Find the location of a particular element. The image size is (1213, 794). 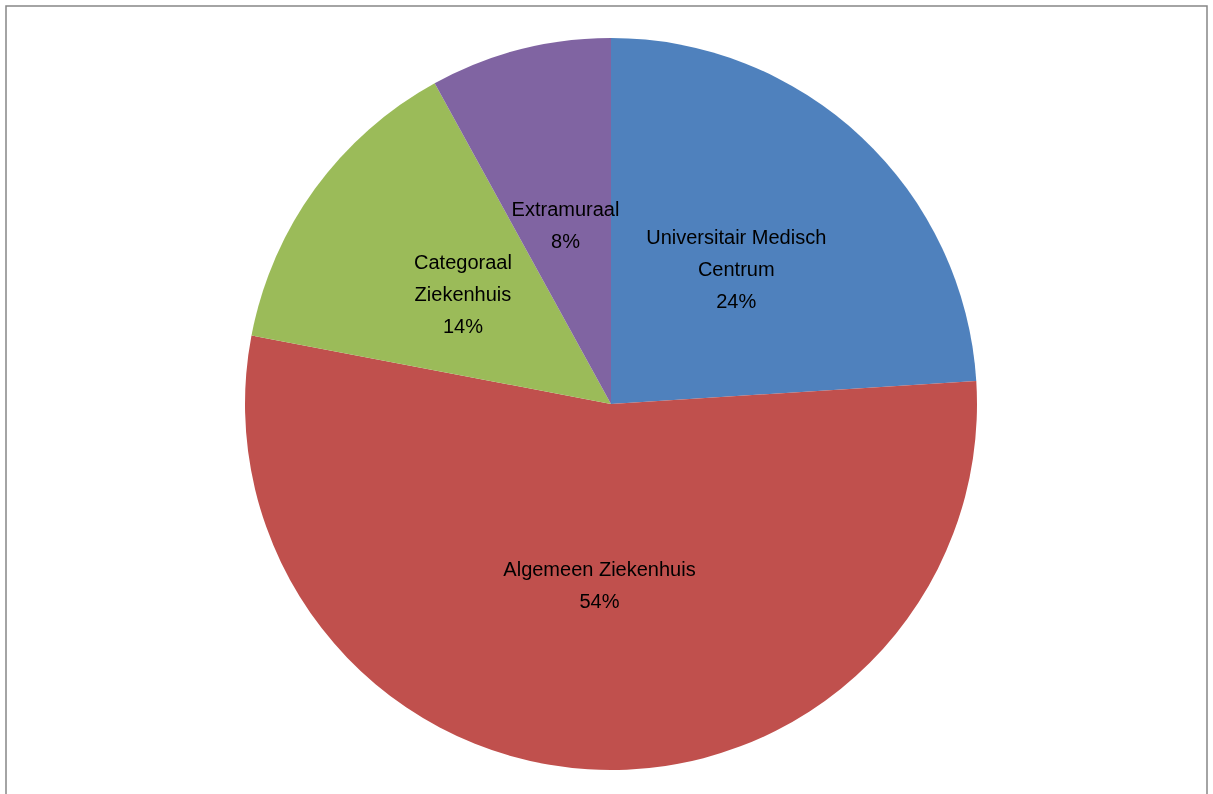

slice-label: Algemeen Ziekenhuis is located at coordinates (599, 568).